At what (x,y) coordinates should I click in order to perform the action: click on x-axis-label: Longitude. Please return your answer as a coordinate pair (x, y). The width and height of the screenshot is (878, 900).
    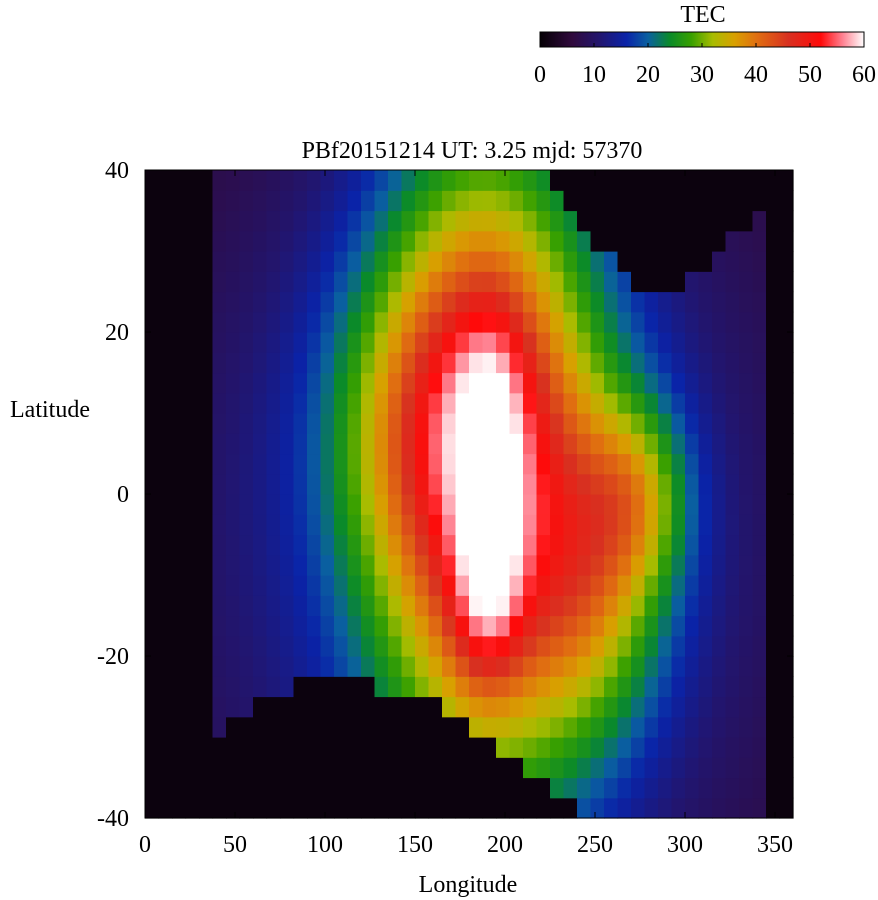
    Looking at the image, I should click on (468, 885).